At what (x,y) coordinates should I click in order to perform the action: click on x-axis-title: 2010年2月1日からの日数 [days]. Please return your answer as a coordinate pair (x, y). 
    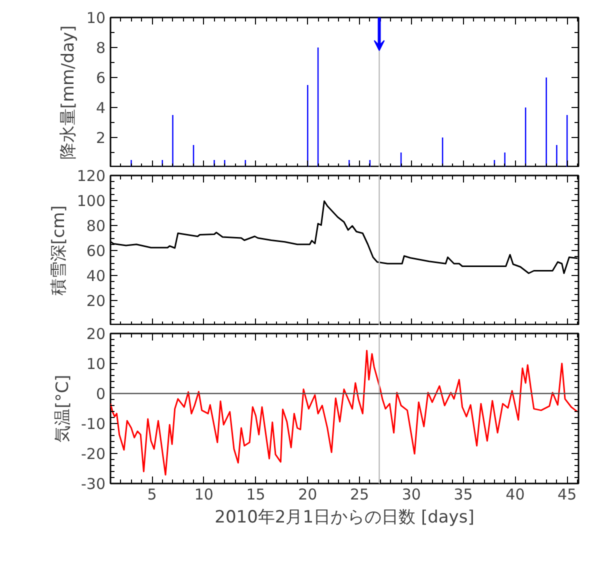
    Looking at the image, I should click on (344, 518).